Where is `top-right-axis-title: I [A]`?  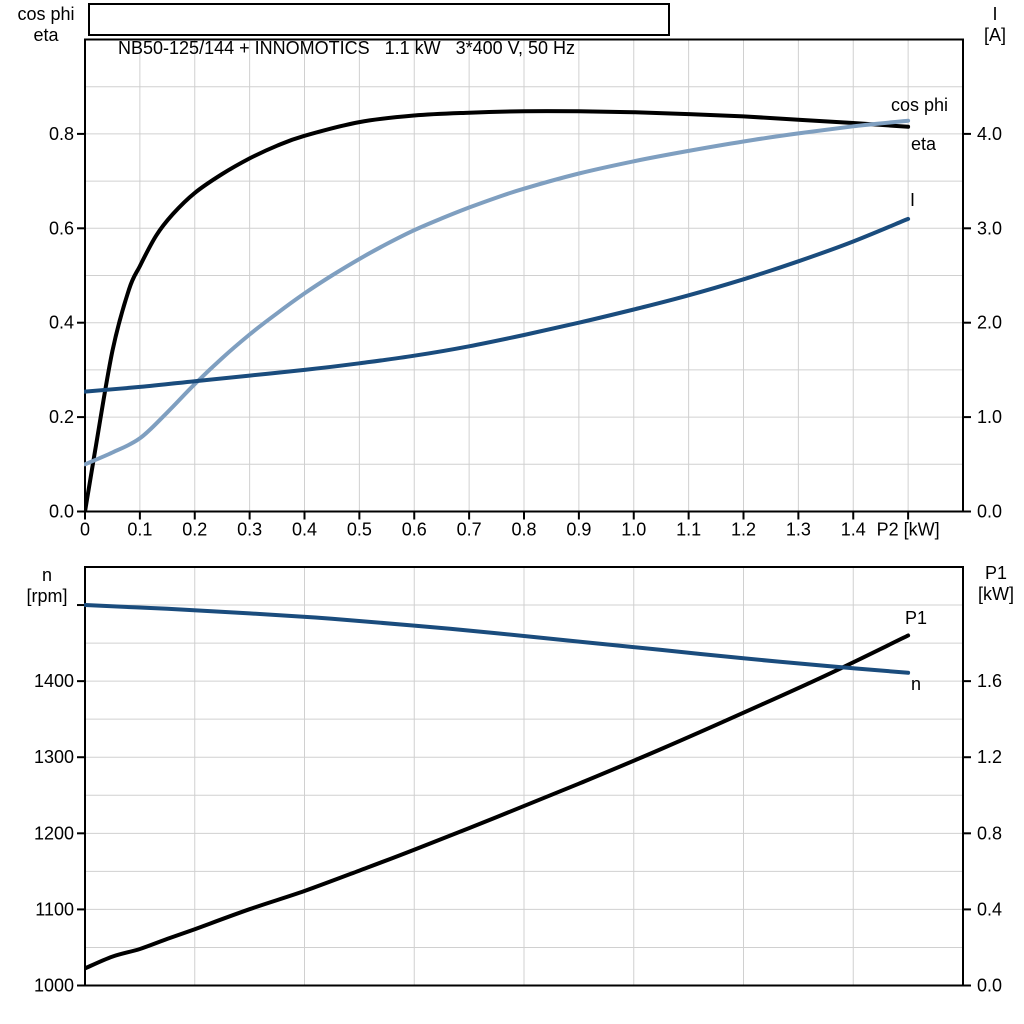
top-right-axis-title: I [A] is located at coordinates (990, 25).